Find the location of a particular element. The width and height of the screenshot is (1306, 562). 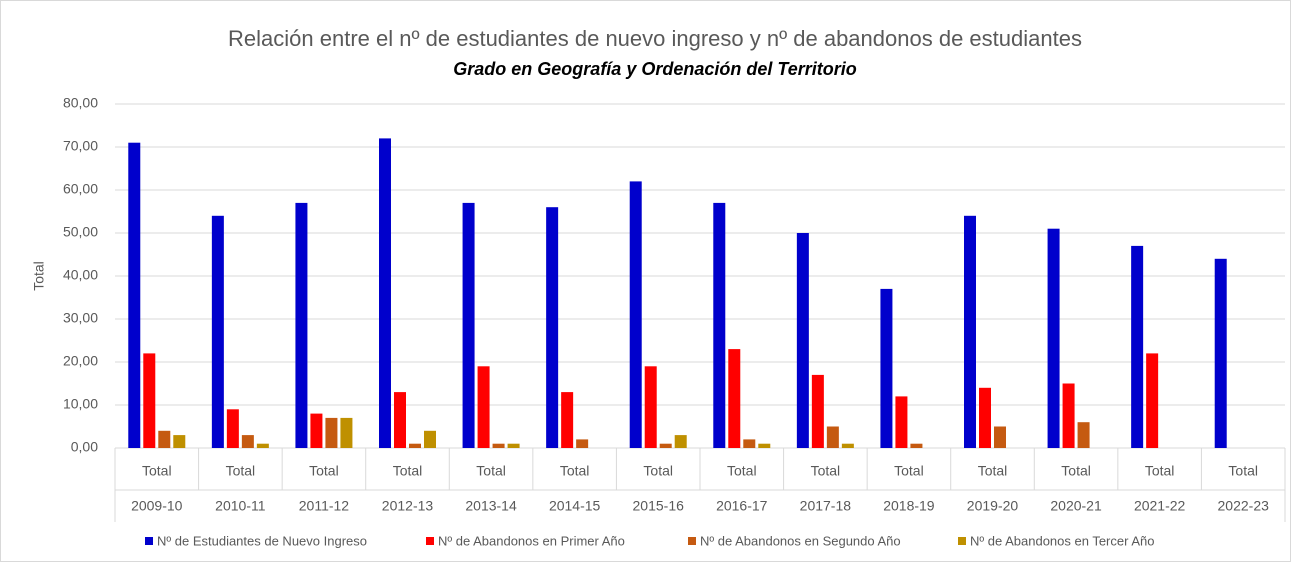

x-tick-label: 2018-19 is located at coordinates (909, 506).